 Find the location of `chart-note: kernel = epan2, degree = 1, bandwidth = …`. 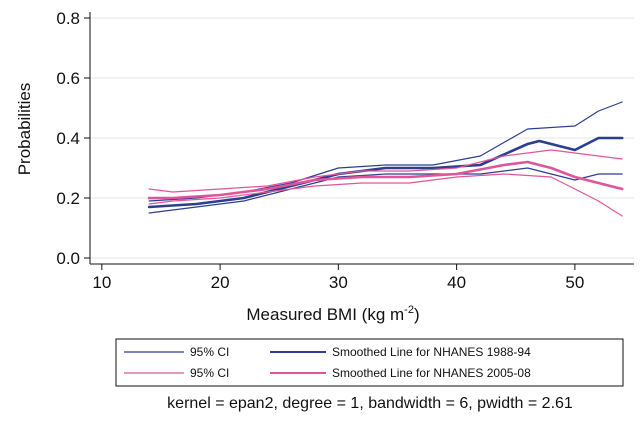

chart-note: kernel = epan2, degree = 1, bandwidth = … is located at coordinates (370, 403).